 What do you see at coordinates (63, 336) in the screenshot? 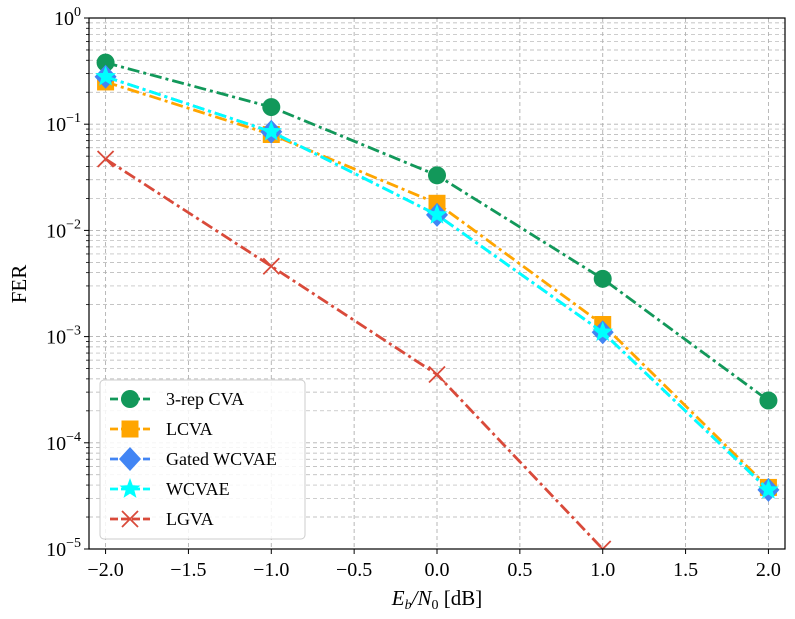
I see `y-tick-label: 10⁻³` at bounding box center [63, 336].